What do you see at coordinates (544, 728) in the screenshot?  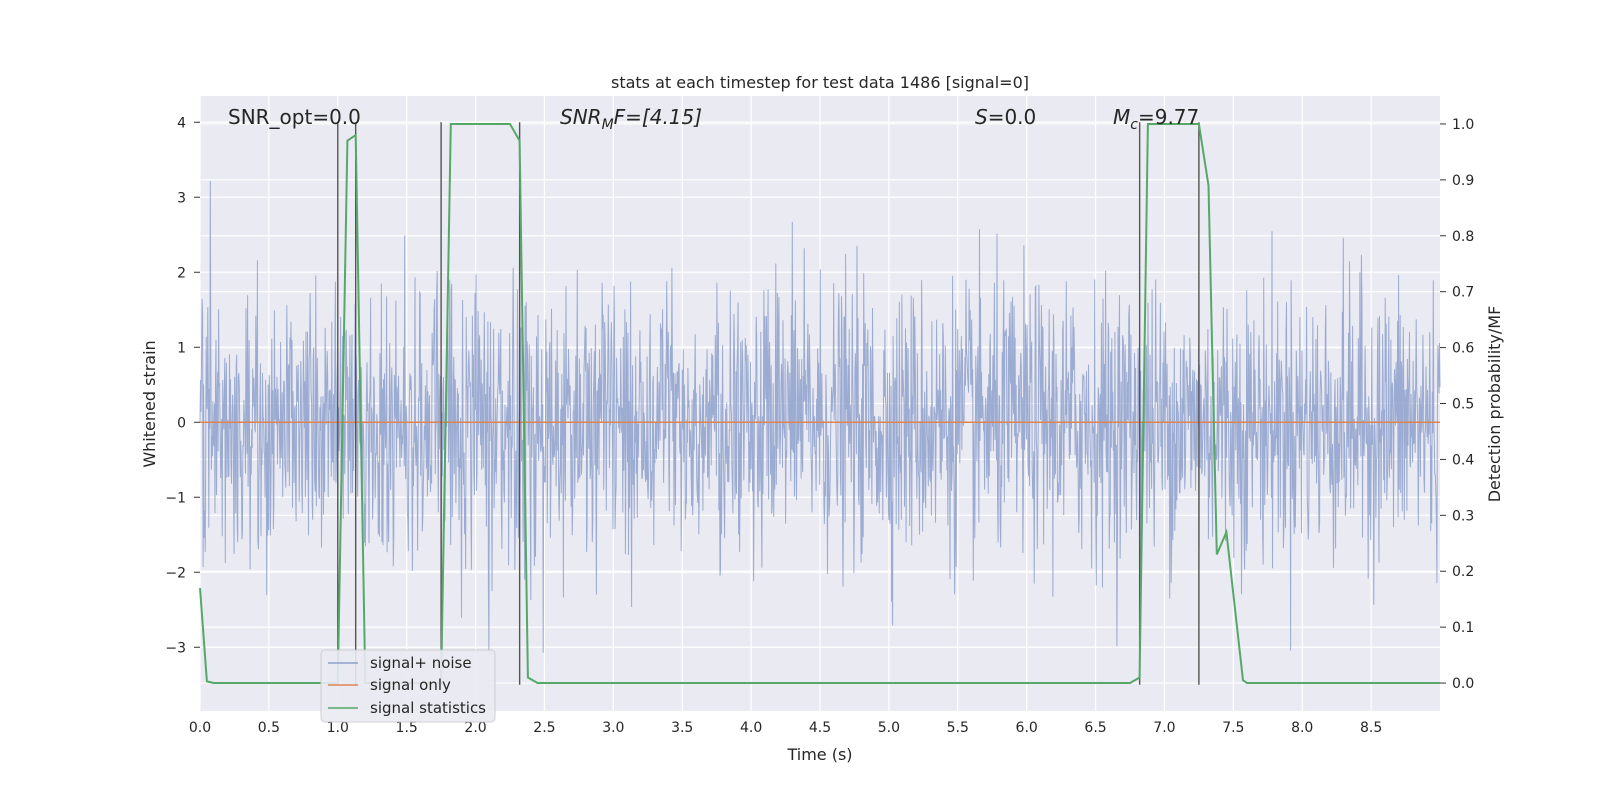 I see `x-tick-label: 2.5` at bounding box center [544, 728].